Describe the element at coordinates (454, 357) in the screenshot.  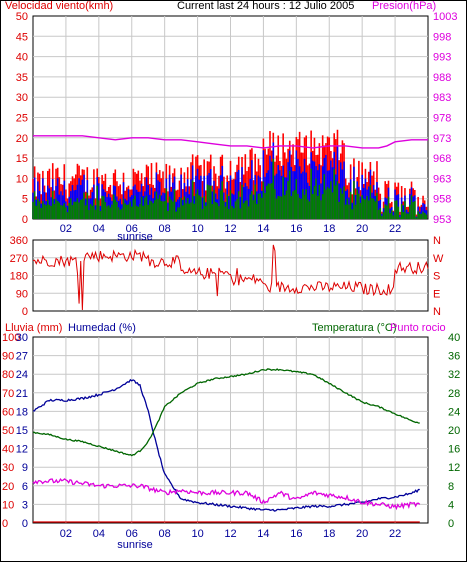
I see `y-tick-temp: 36` at that location.